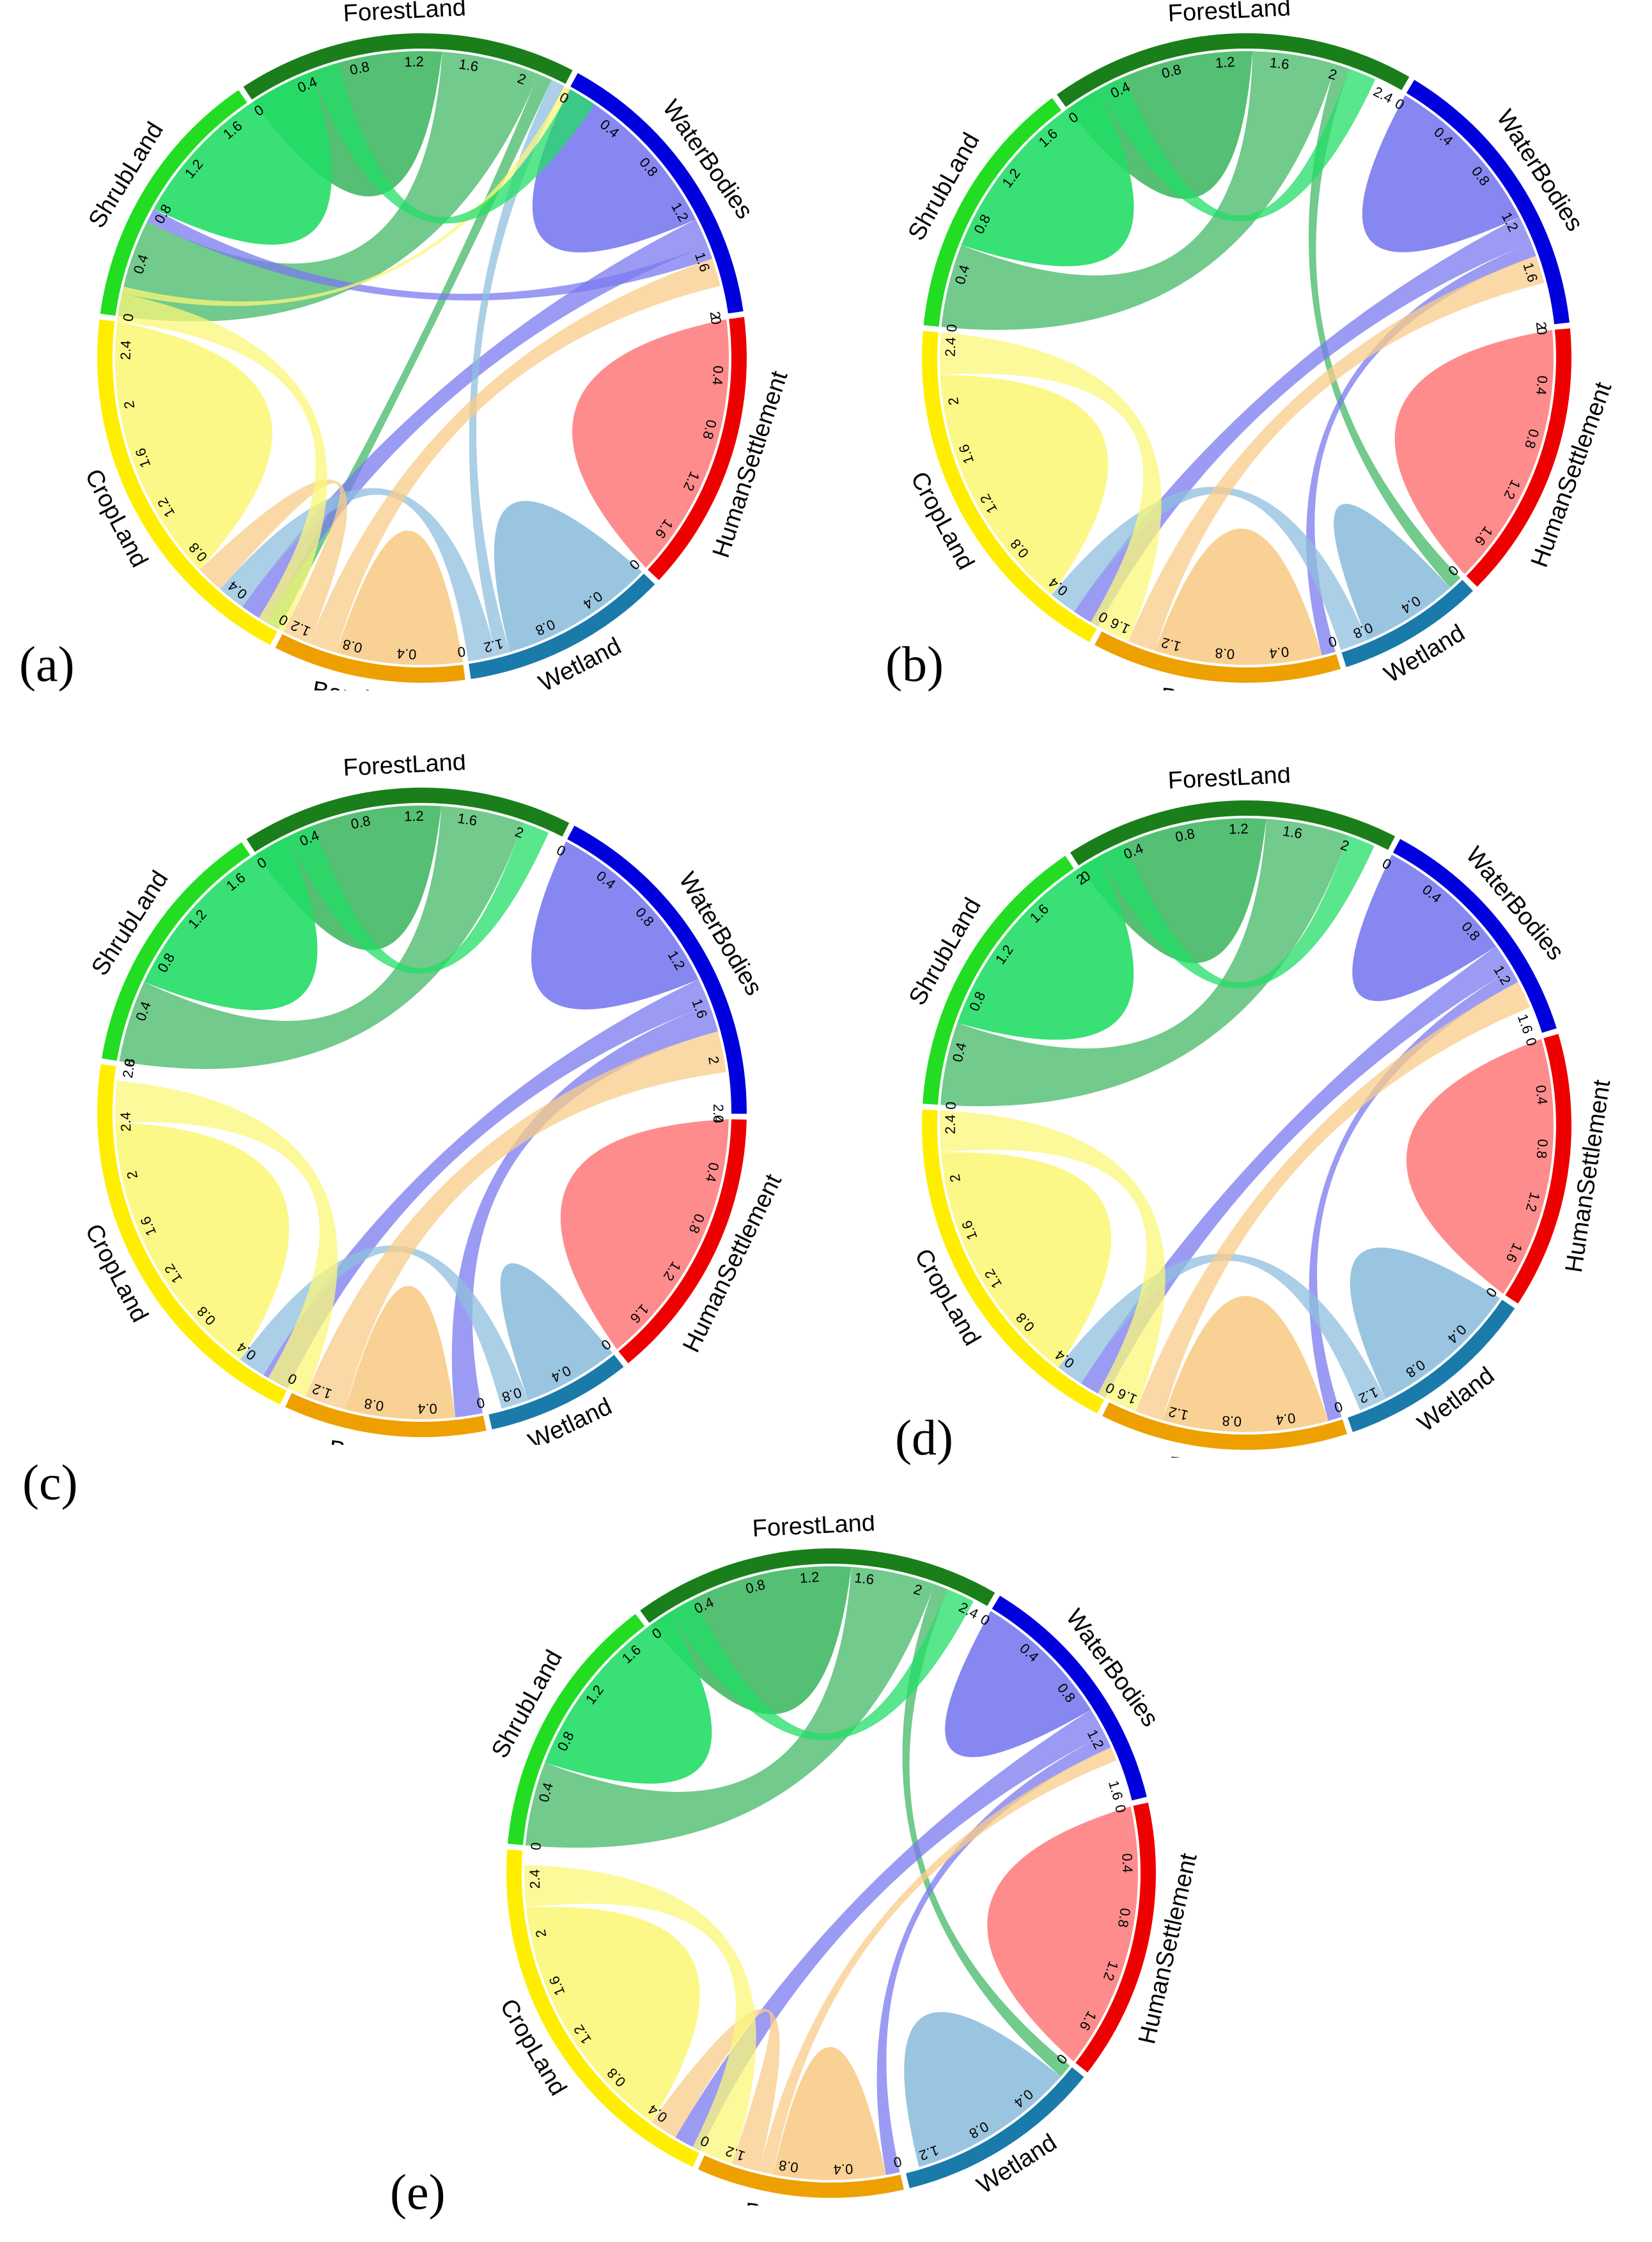 Image resolution: width=1652 pixels, height=2242 pixels. What do you see at coordinates (924, 1437) in the screenshot?
I see `panel-tag-d: (d)` at bounding box center [924, 1437].